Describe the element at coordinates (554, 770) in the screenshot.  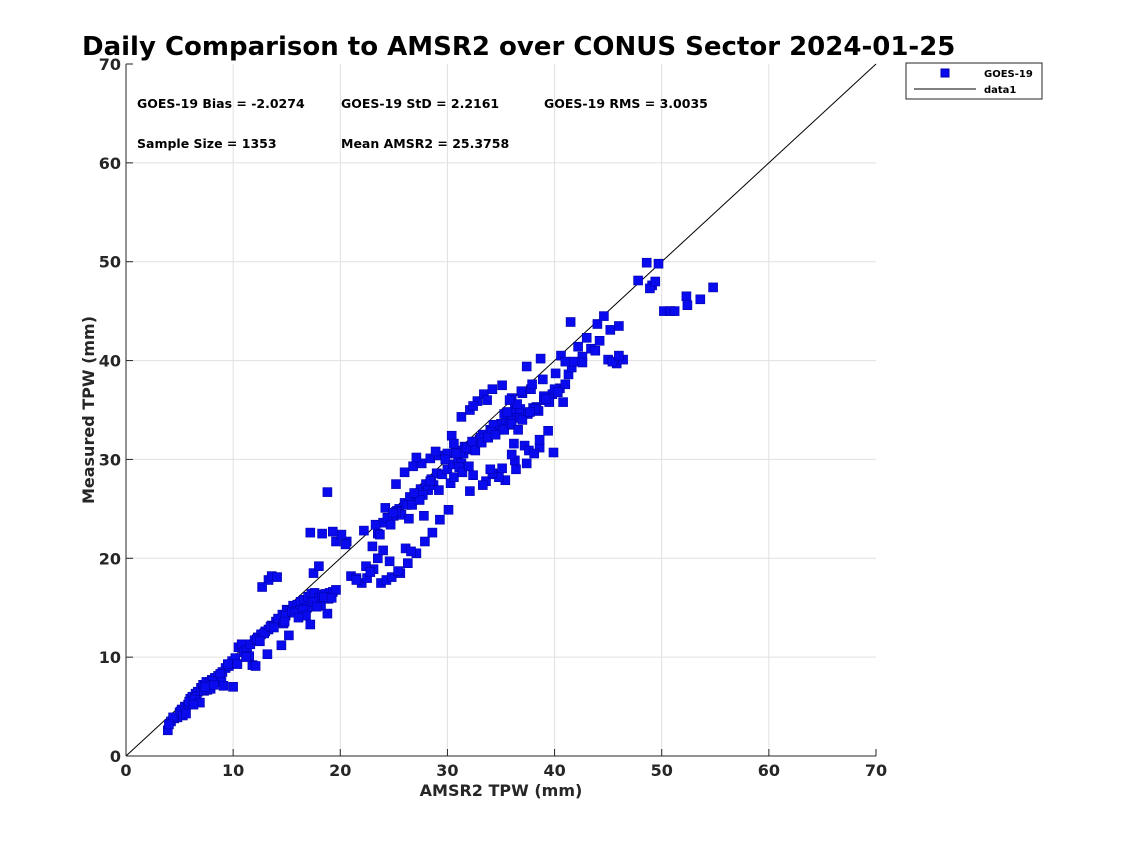
I see `x-tick-label: 40` at that location.